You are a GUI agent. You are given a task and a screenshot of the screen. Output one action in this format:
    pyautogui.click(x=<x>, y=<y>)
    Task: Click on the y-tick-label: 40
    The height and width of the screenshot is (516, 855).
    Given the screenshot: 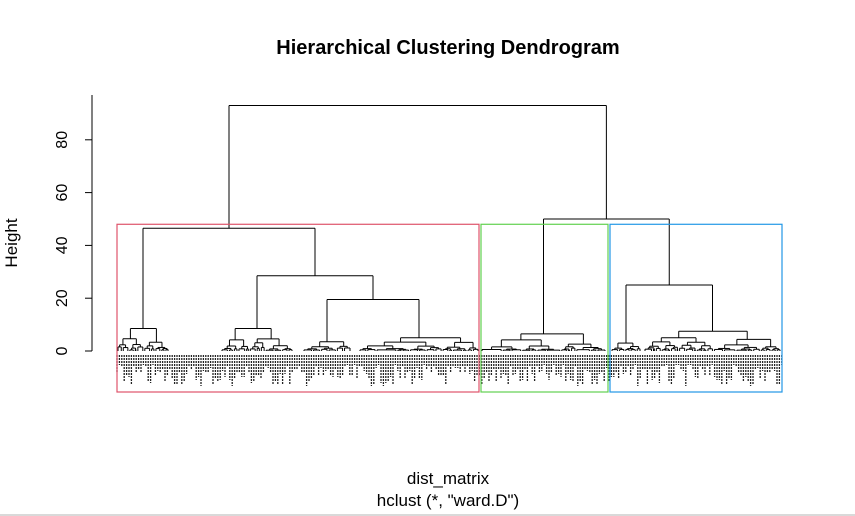 What is the action you would take?
    pyautogui.click(x=62, y=245)
    